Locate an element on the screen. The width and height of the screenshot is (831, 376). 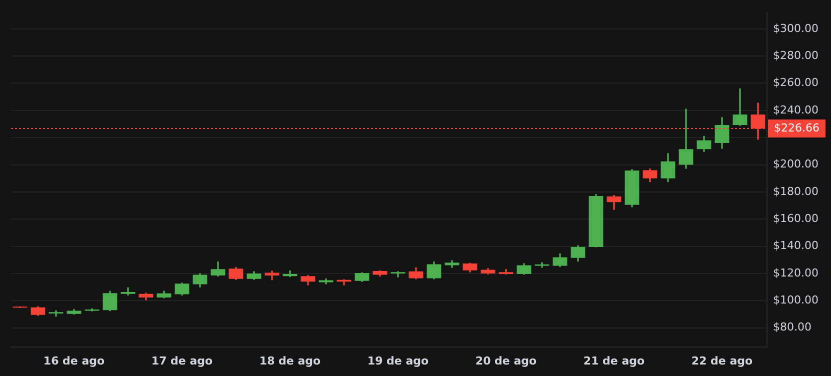
y-tick-label: $240.00 is located at coordinates (795, 109).